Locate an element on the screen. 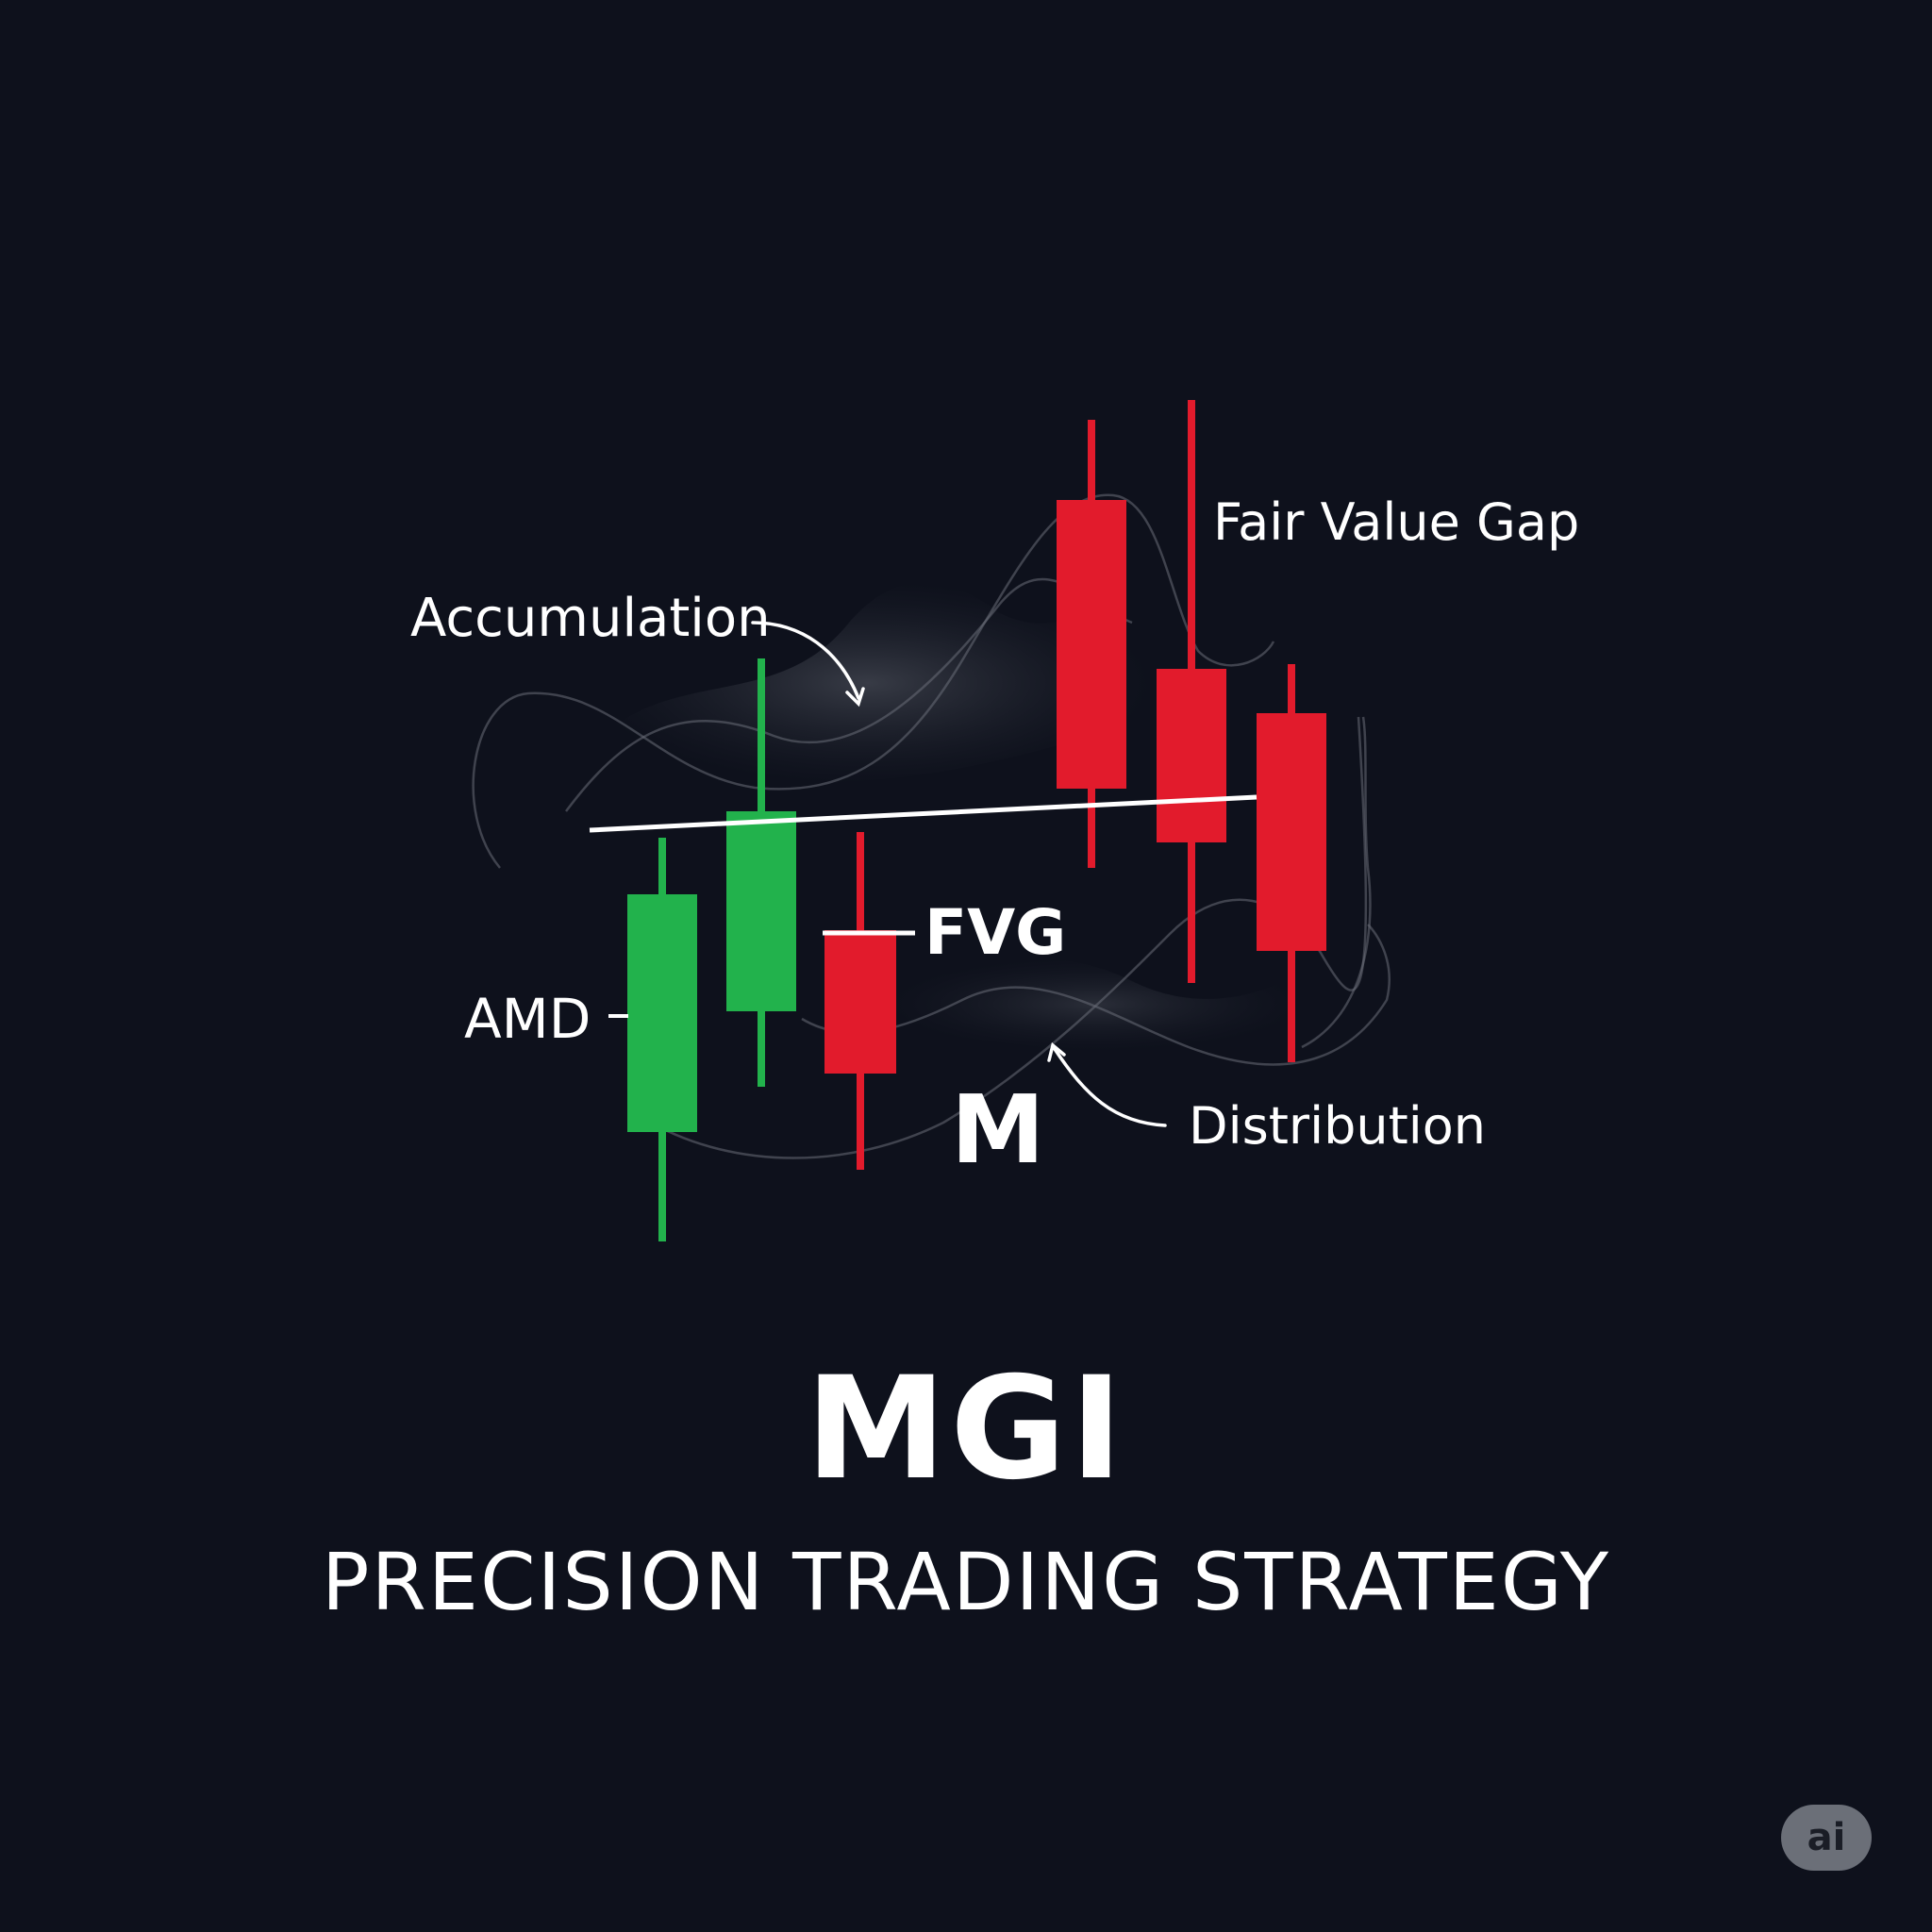 The image size is (1932, 1932). label-accumulation: Accumulation is located at coordinates (590, 618).